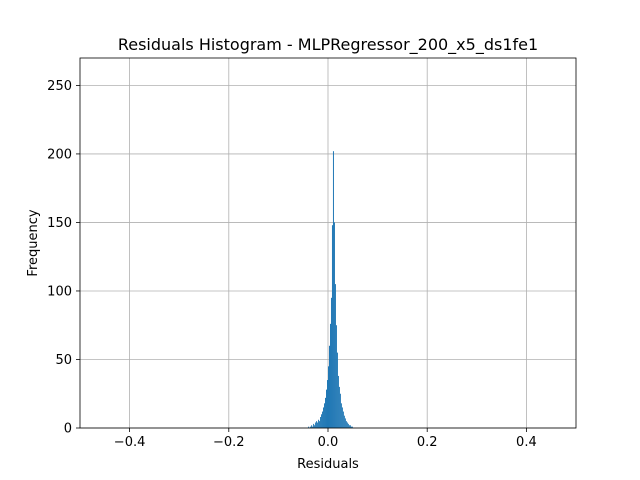 The height and width of the screenshot is (480, 640). I want to click on y-tick-label: 200, so click(59, 154).